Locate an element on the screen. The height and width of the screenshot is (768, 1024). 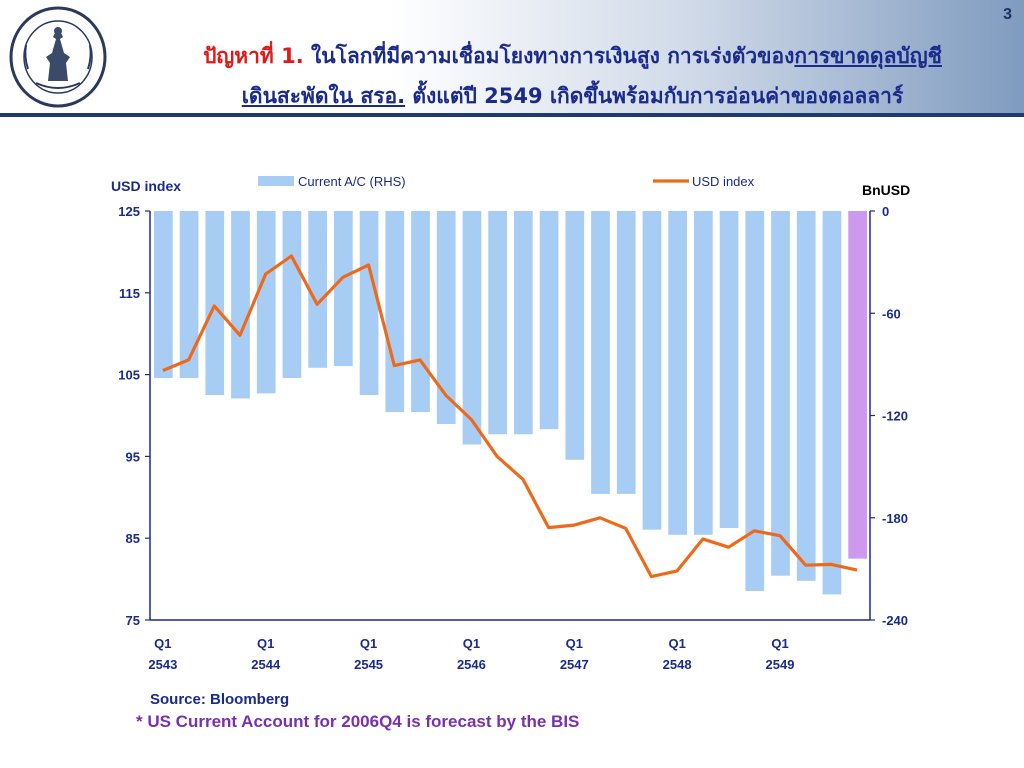
x-tick-year-label: 2543 is located at coordinates (162, 664).